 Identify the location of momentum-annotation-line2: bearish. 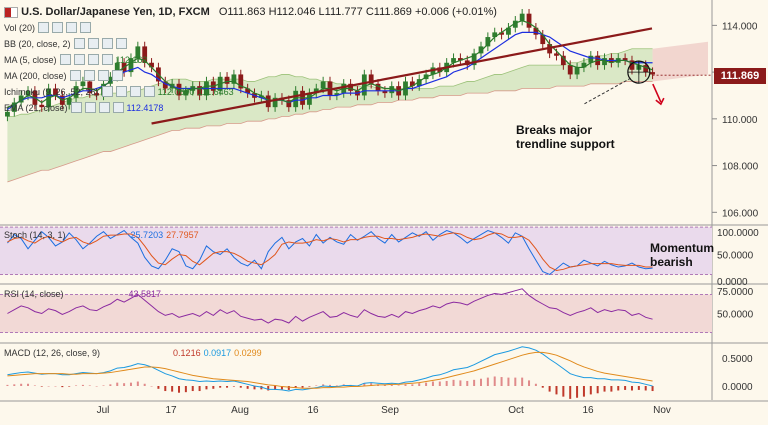
(671, 262).